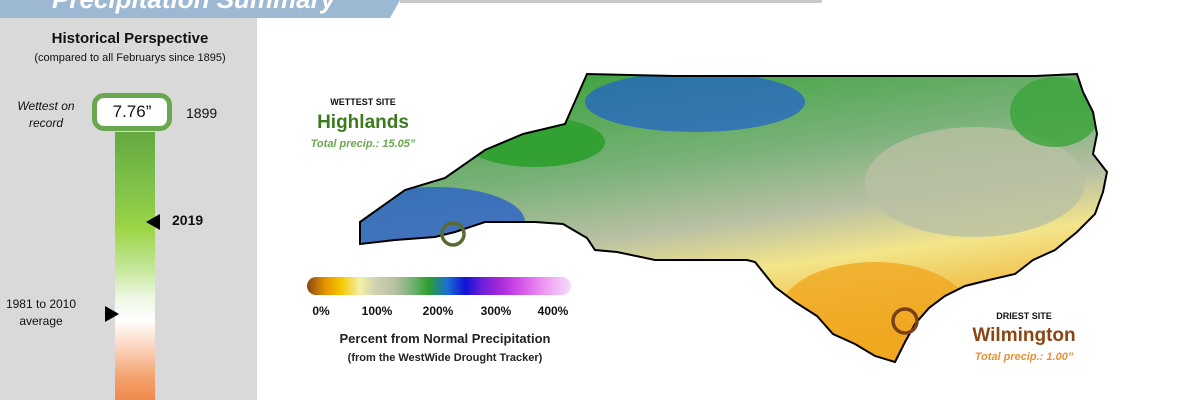 The width and height of the screenshot is (1188, 400). What do you see at coordinates (153, 222) in the screenshot?
I see `current-year-marker-icon` at bounding box center [153, 222].